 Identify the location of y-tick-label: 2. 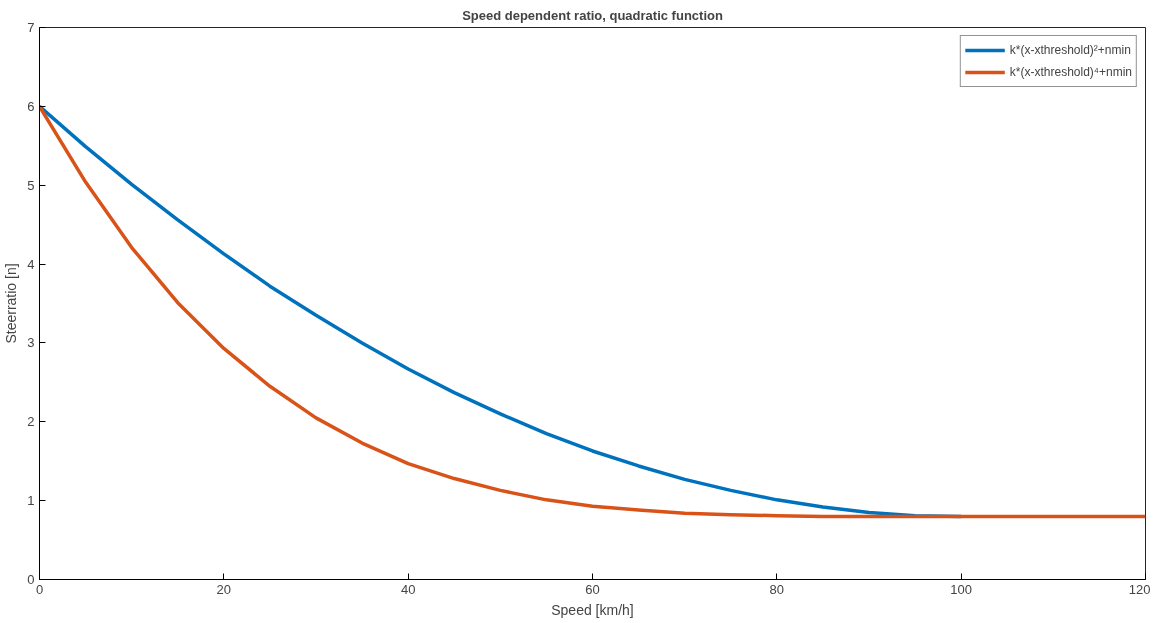
(31, 422).